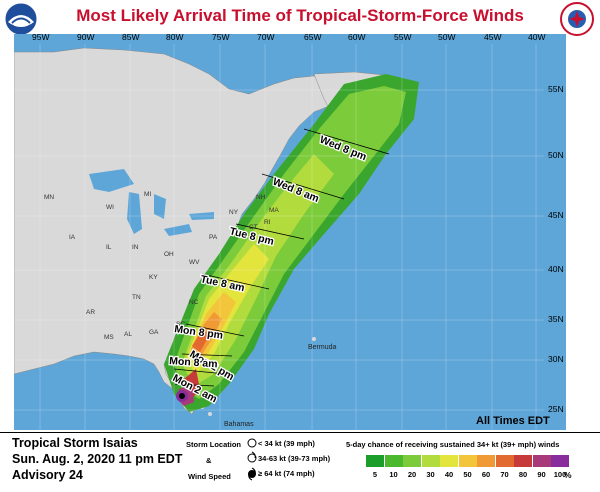  What do you see at coordinates (252, 474) in the screenshot?
I see `hurricane-icon` at bounding box center [252, 474].